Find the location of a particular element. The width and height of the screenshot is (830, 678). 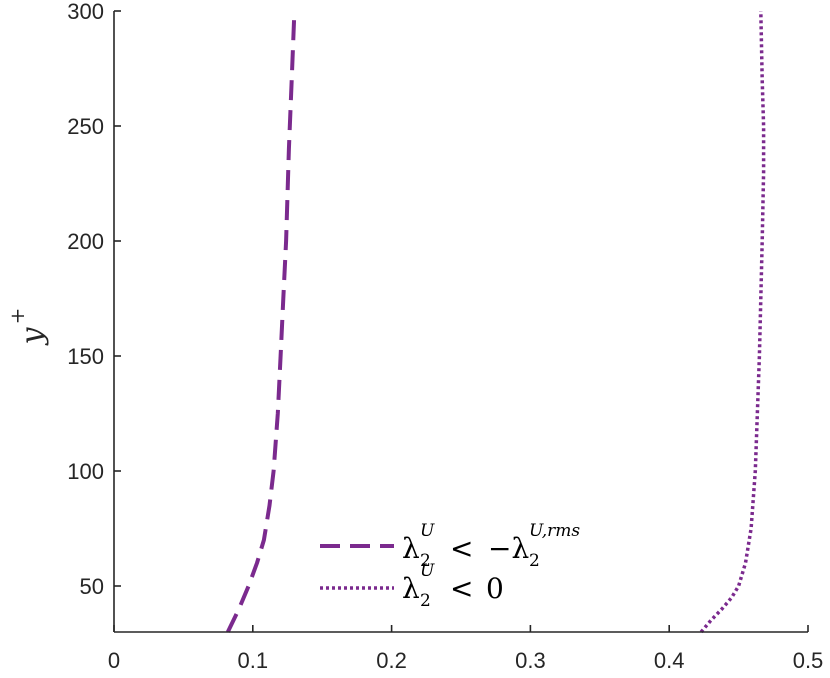

y-tick-label: 150 is located at coordinates (85, 356).